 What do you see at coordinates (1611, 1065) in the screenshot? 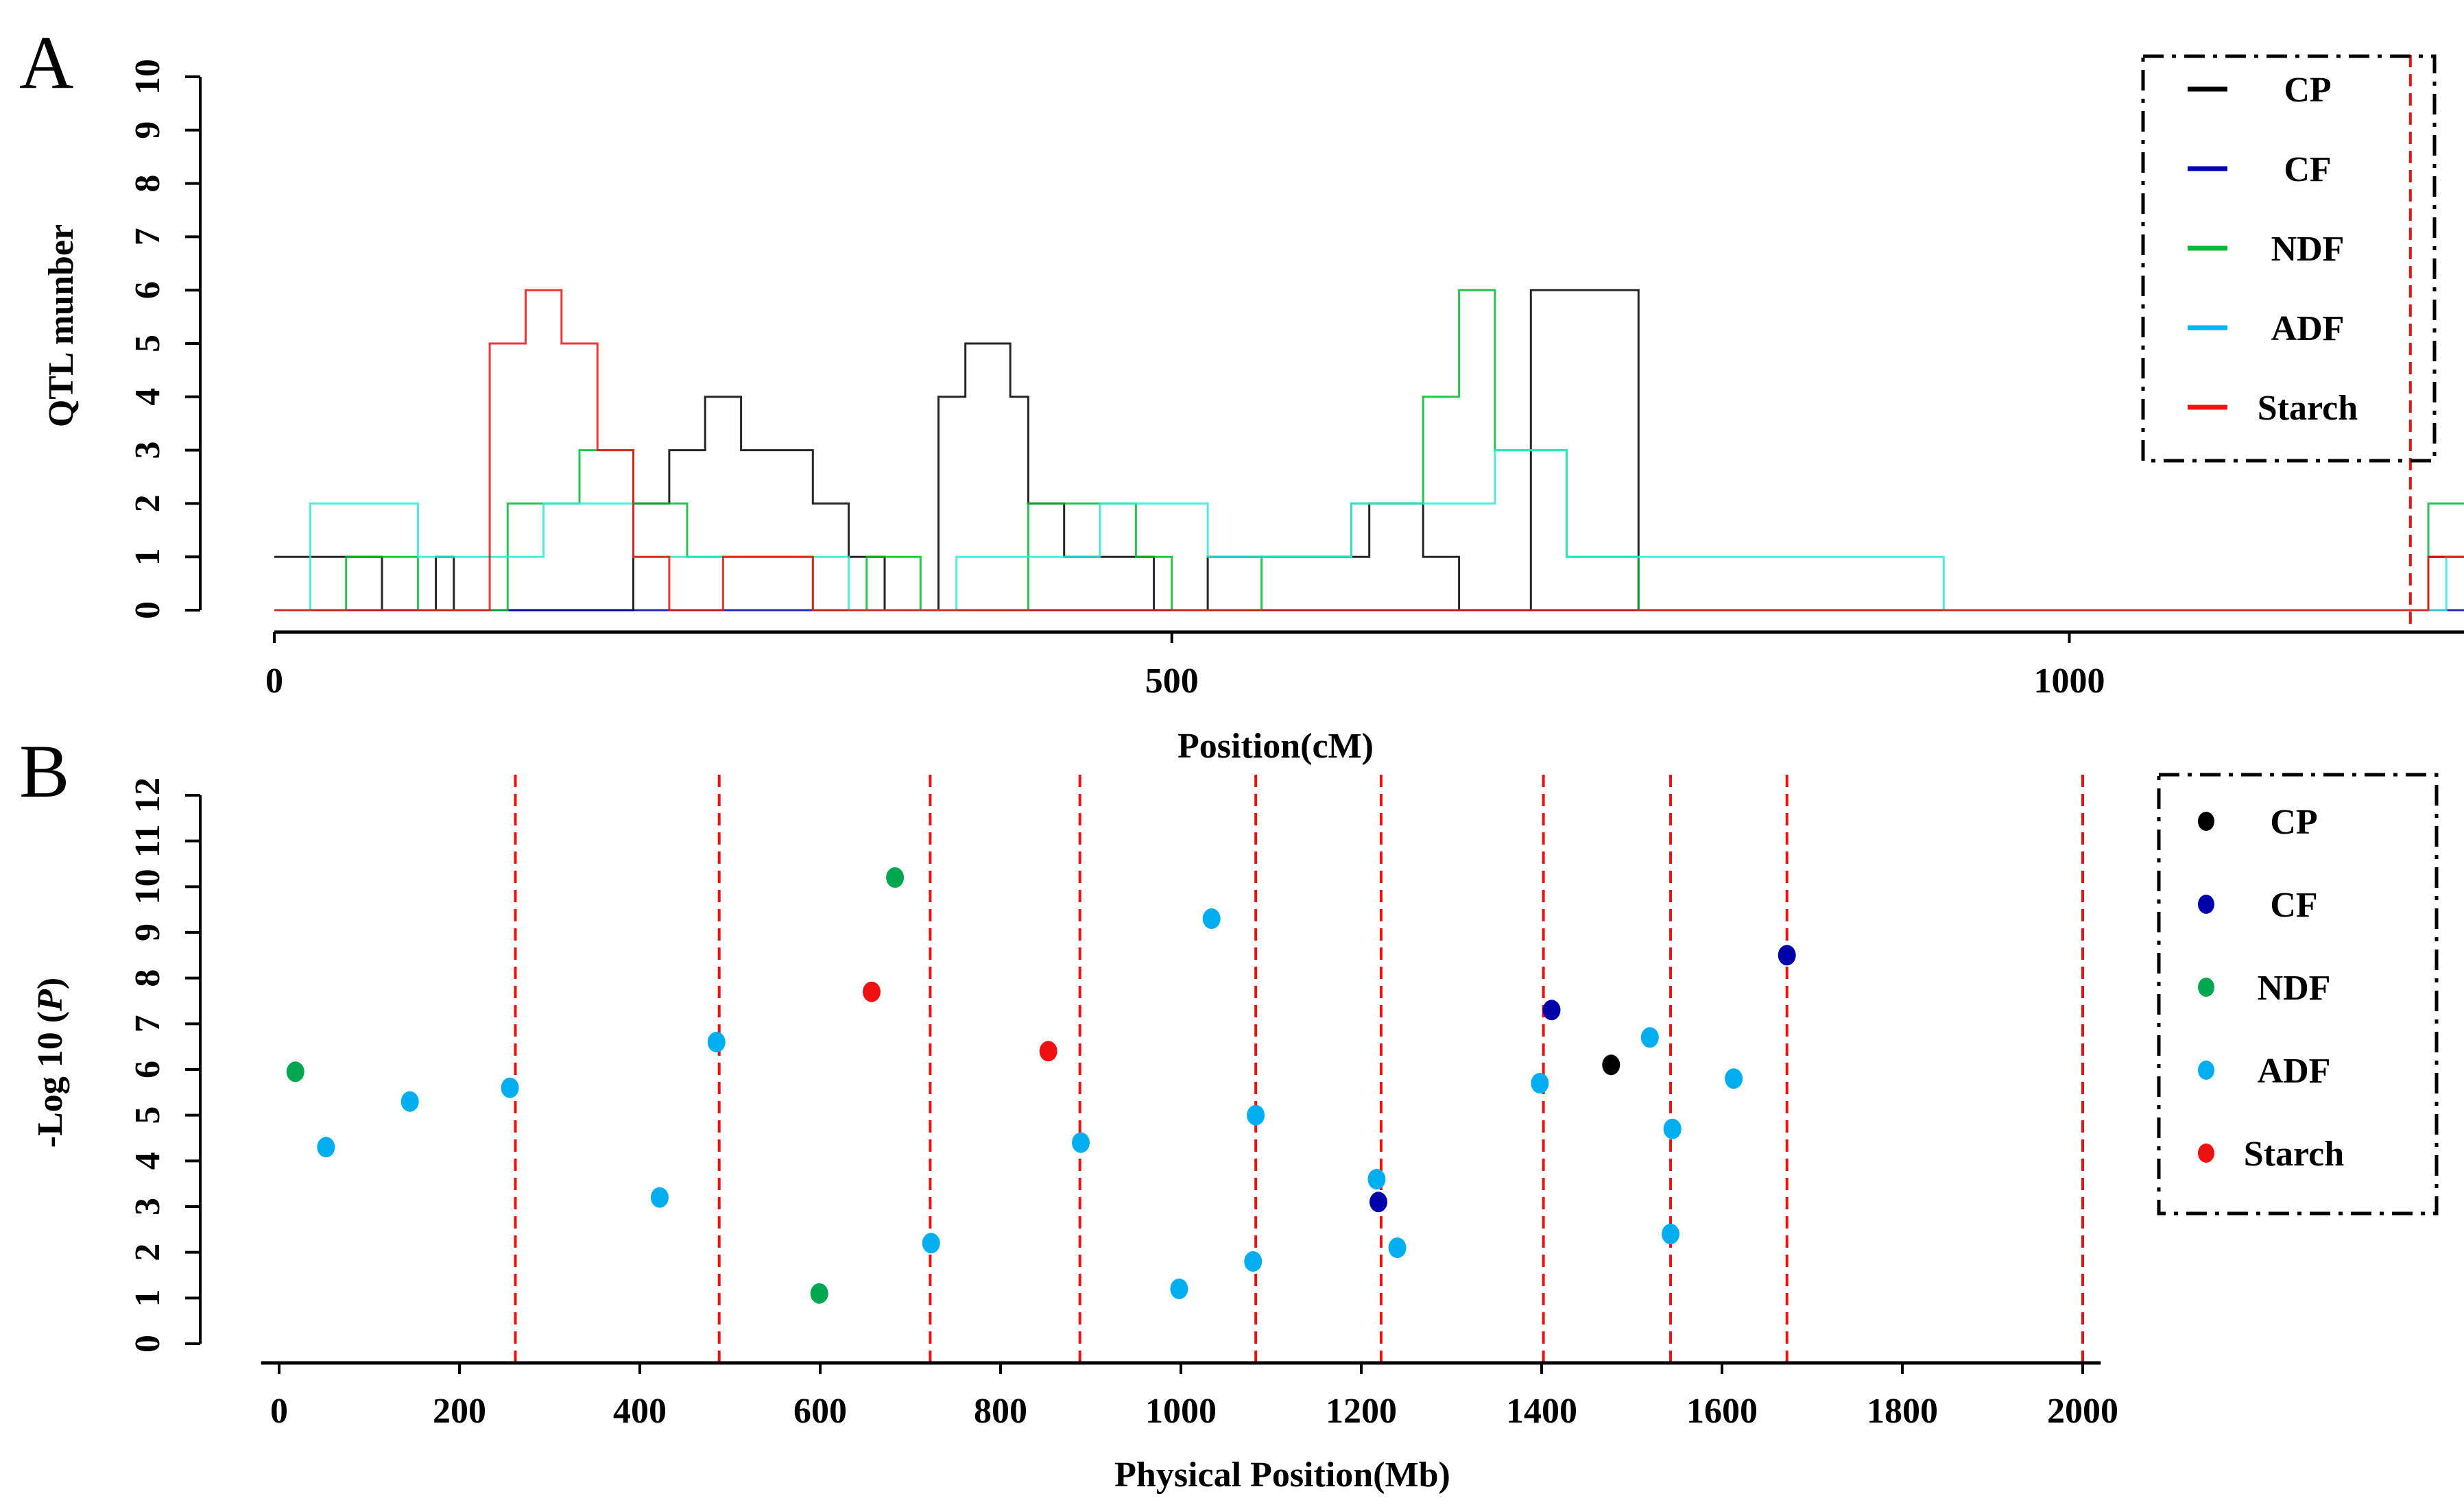
I see `b-point-cp` at bounding box center [1611, 1065].